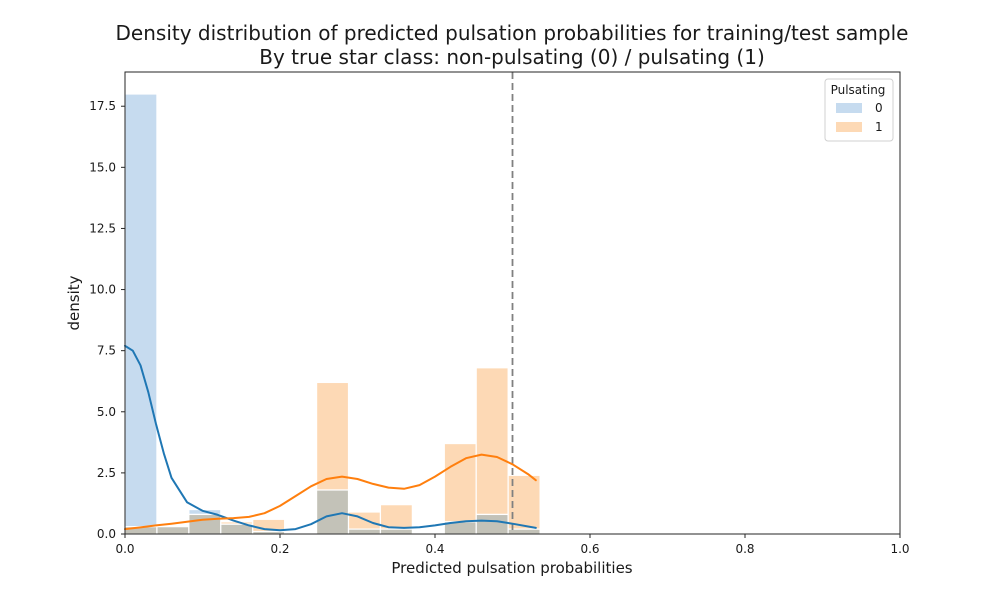 This screenshot has height=600, width=1000. Describe the element at coordinates (102, 167) in the screenshot. I see `y-tick-label: 15.0` at that location.